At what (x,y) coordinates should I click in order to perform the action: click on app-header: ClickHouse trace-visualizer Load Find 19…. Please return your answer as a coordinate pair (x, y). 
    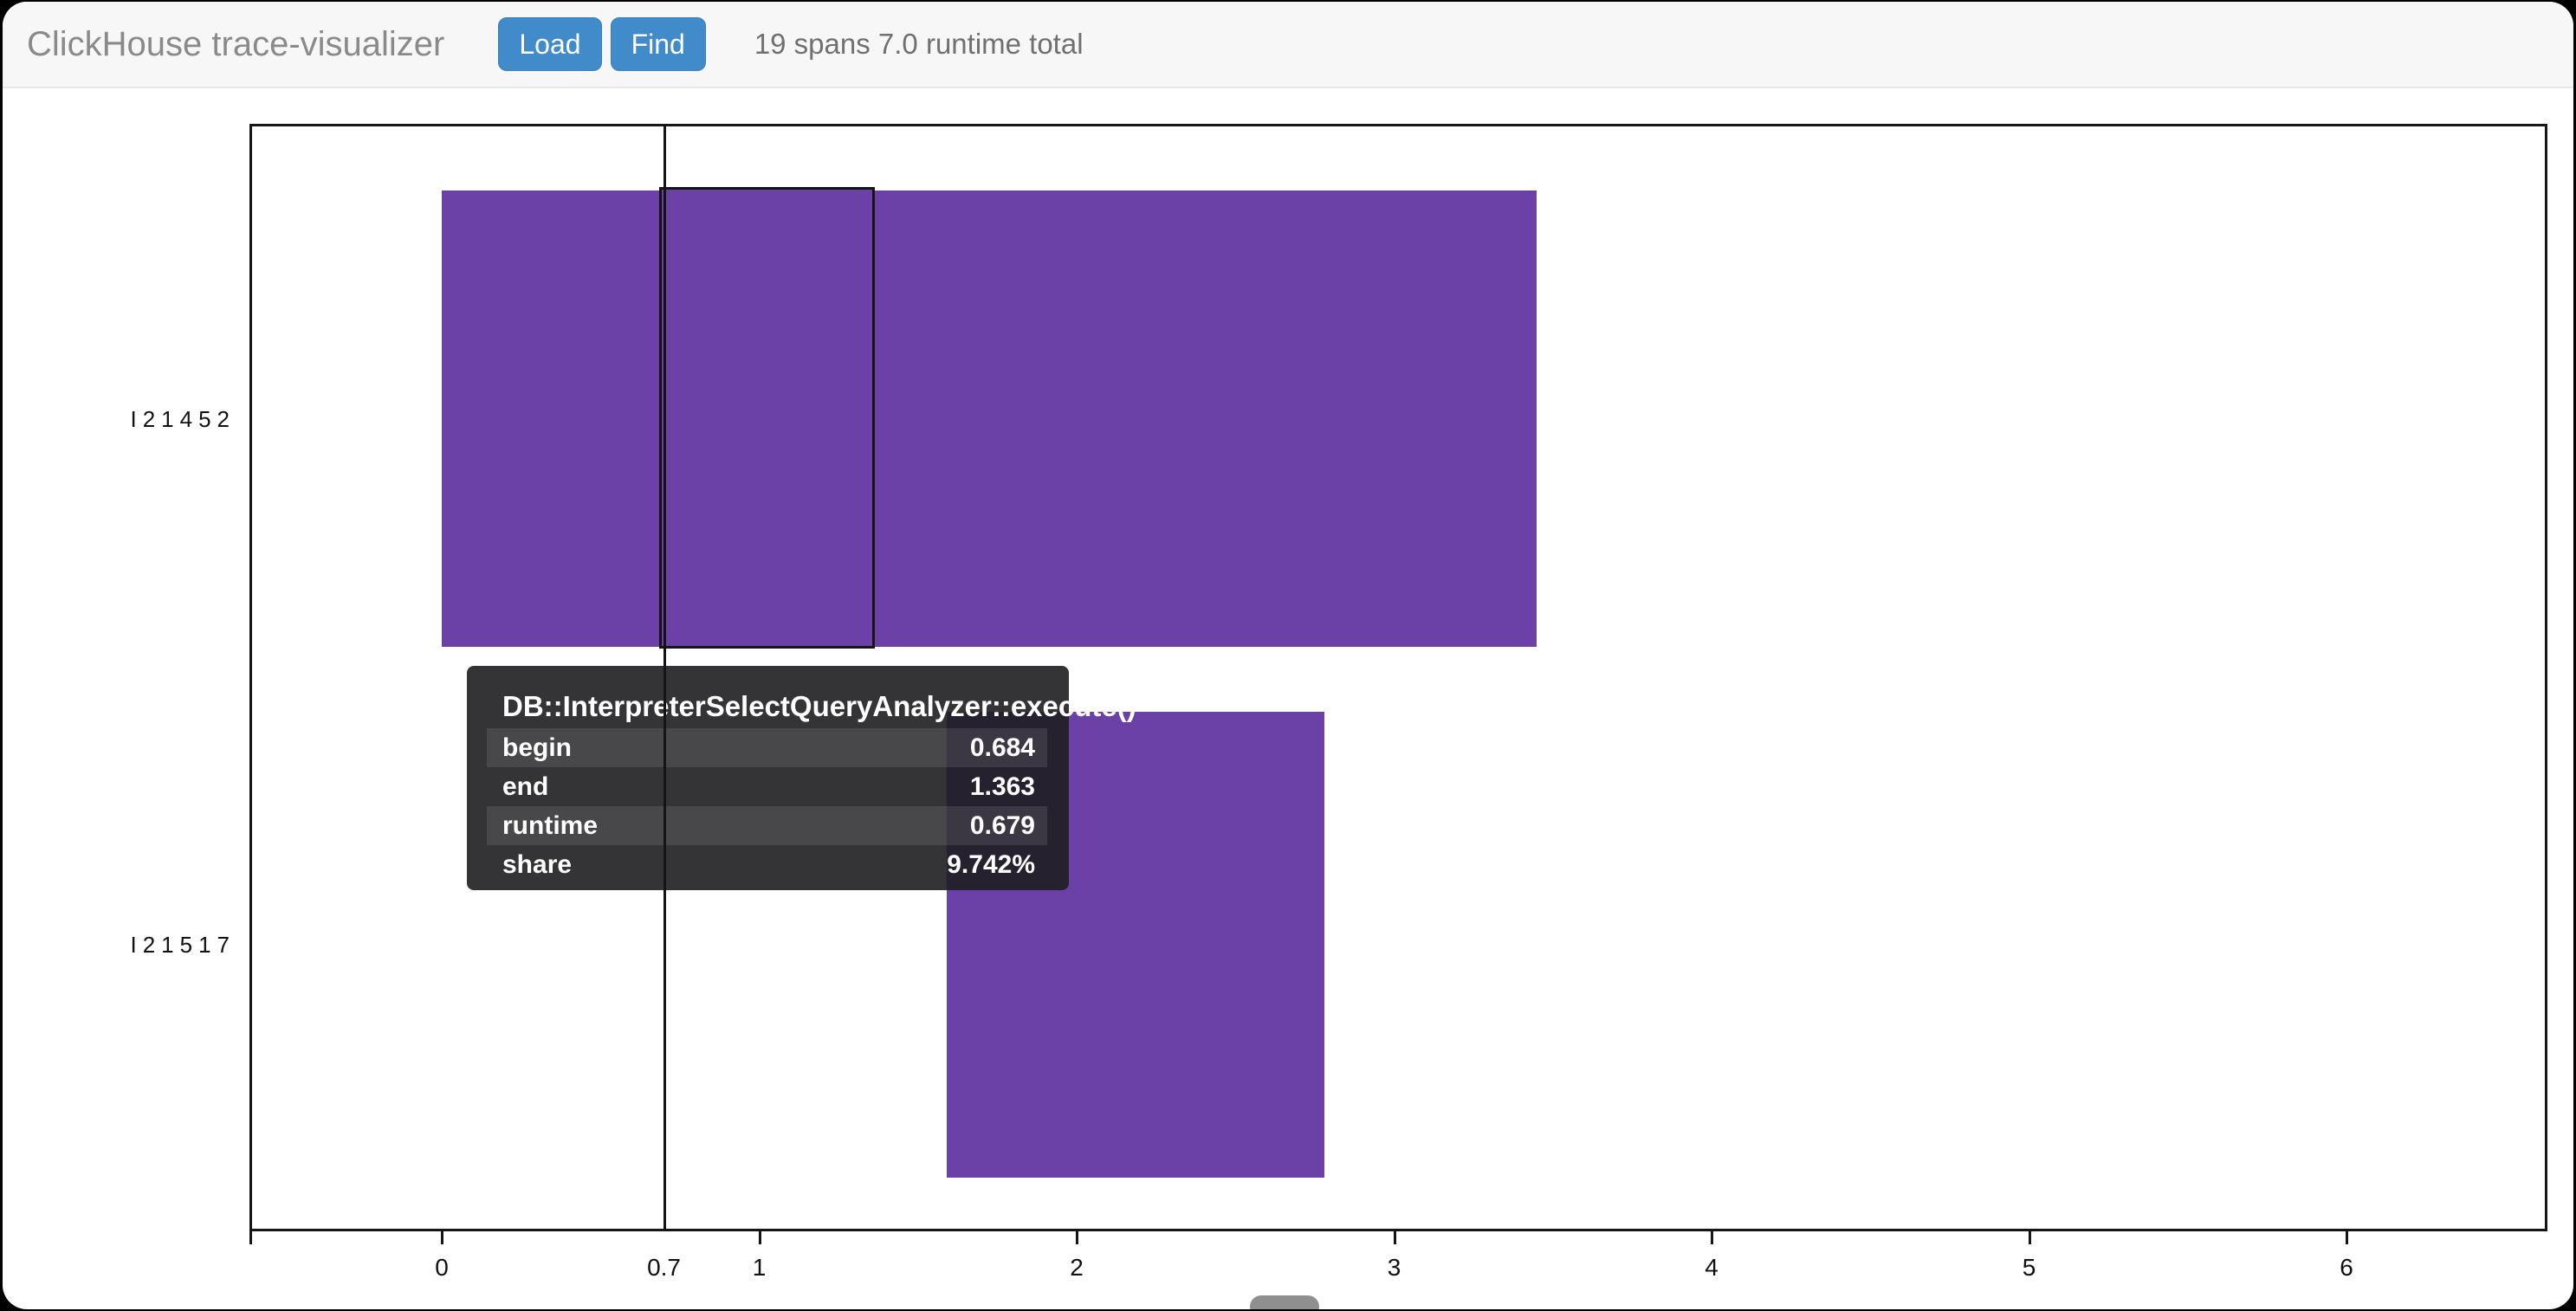
    Looking at the image, I should click on (1288, 45).